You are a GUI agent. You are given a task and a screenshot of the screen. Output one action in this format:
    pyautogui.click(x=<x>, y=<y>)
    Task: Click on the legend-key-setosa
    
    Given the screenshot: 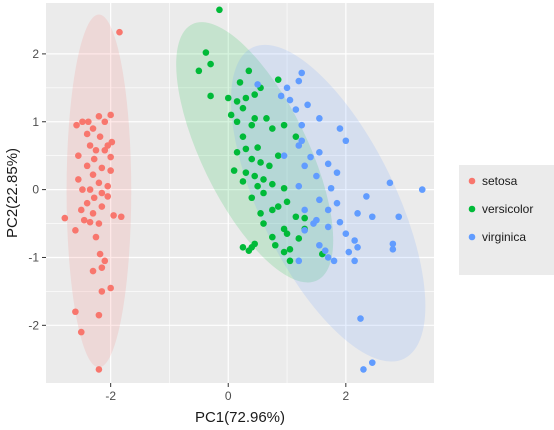 What is the action you would take?
    pyautogui.click(x=472, y=181)
    